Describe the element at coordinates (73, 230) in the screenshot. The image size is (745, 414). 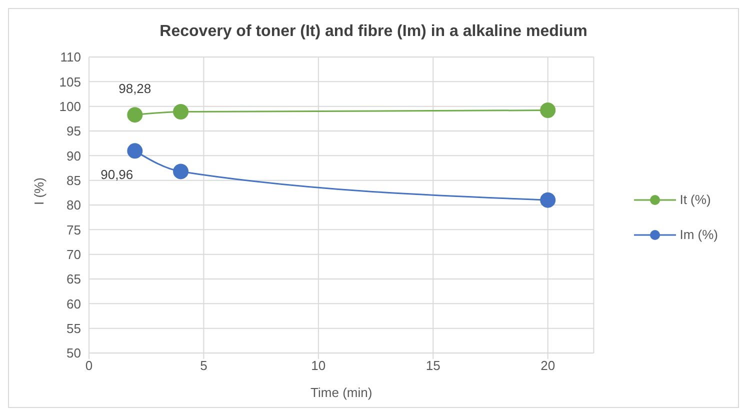
I see `y-tick-label: 75` at that location.